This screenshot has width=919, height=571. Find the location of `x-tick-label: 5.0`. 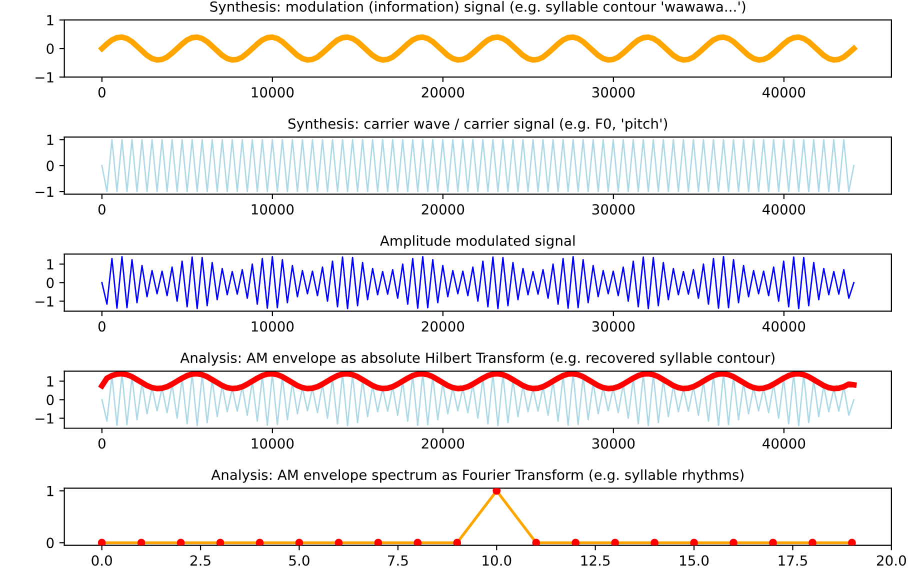

x-tick-label: 5.0 is located at coordinates (299, 560).